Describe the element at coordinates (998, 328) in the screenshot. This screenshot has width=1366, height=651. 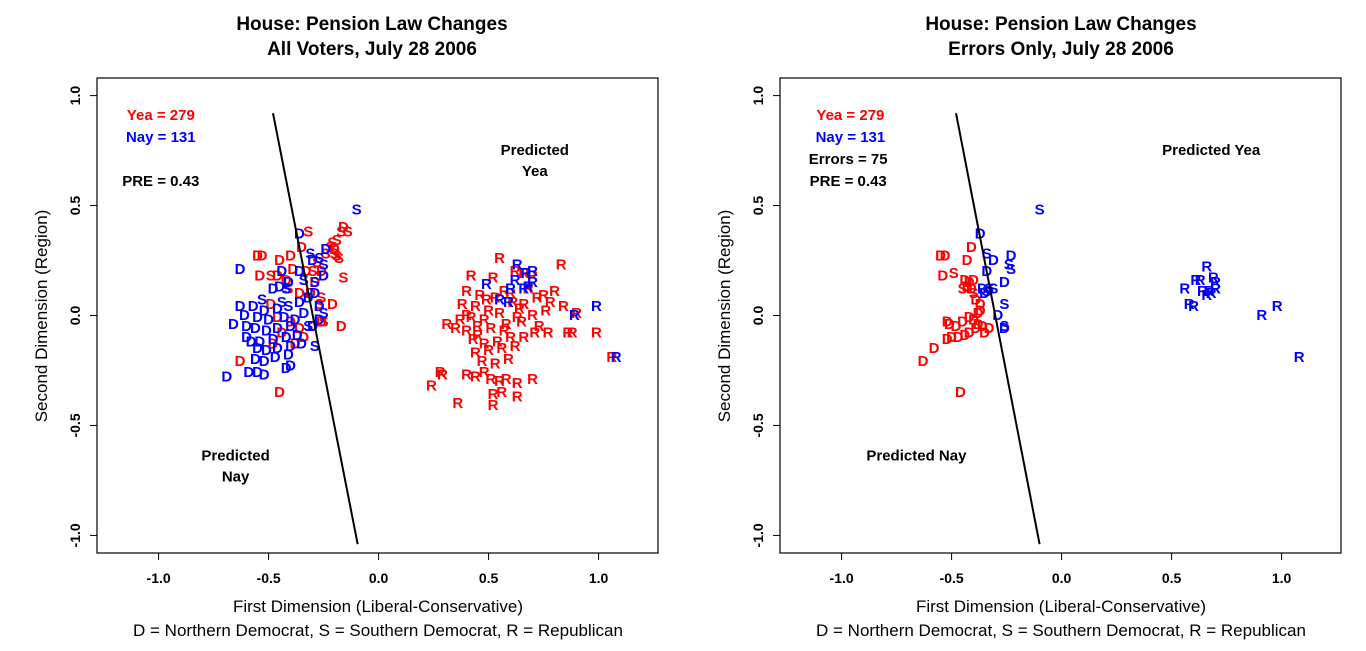
I see `cutting-line` at that location.